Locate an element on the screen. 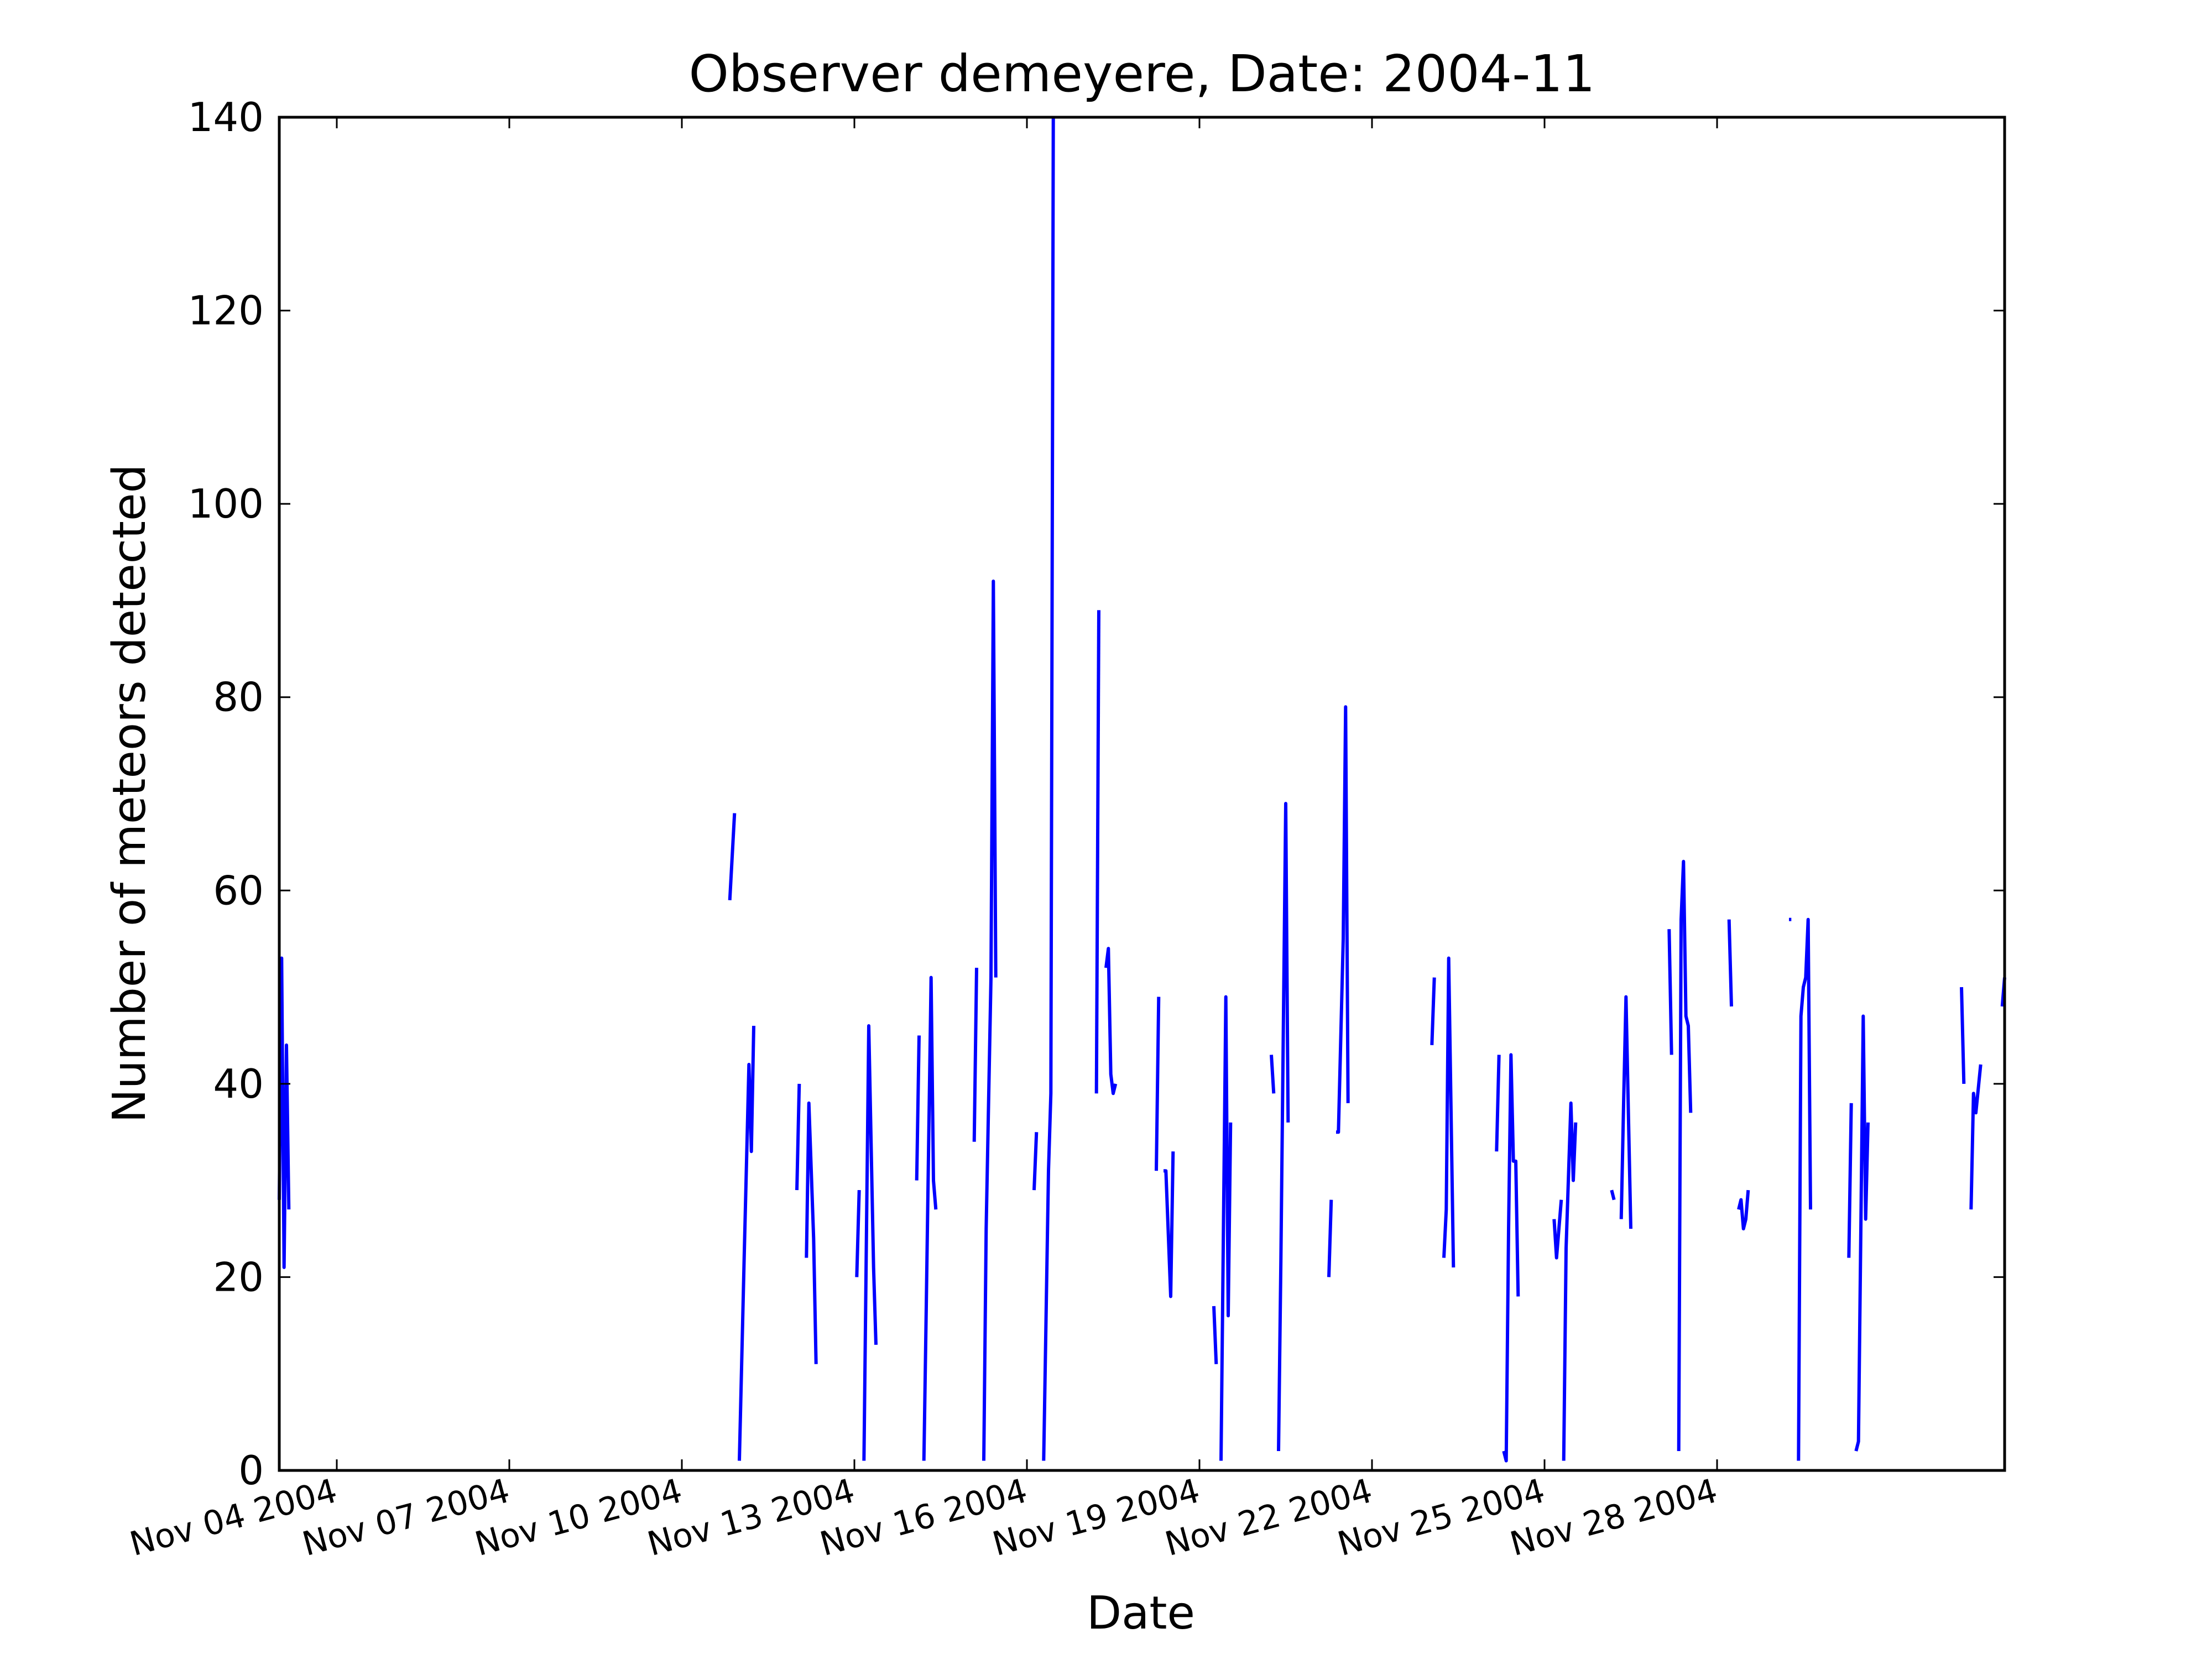  y-axis-label: Number of meteors detected is located at coordinates (130, 793).